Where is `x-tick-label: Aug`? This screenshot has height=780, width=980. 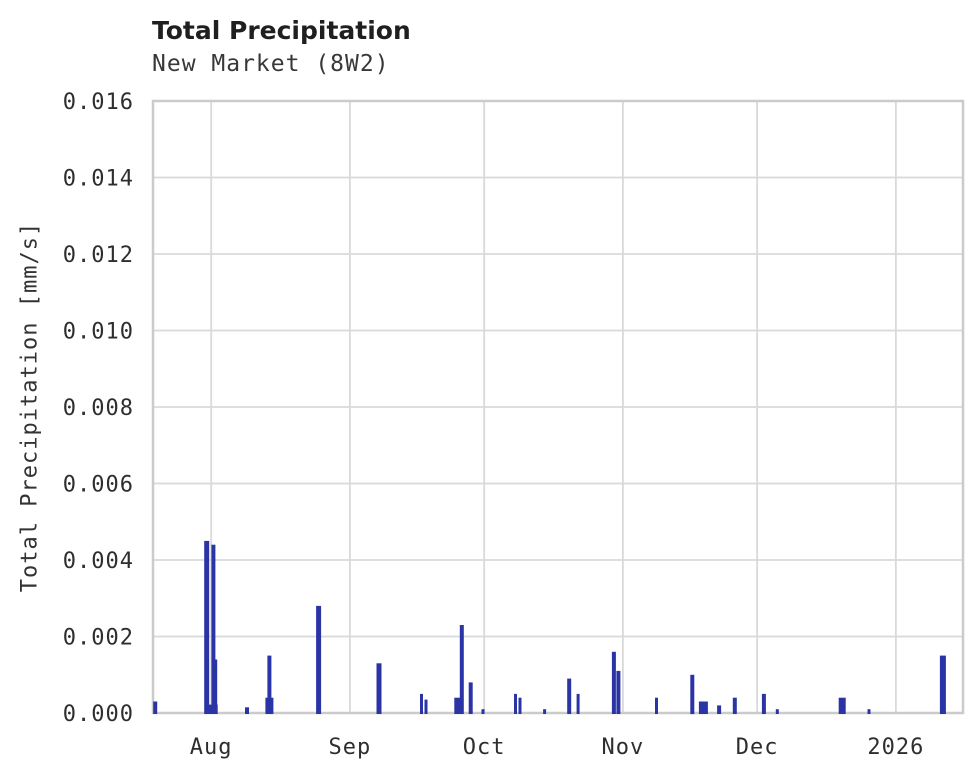 x-tick-label: Aug is located at coordinates (211, 747).